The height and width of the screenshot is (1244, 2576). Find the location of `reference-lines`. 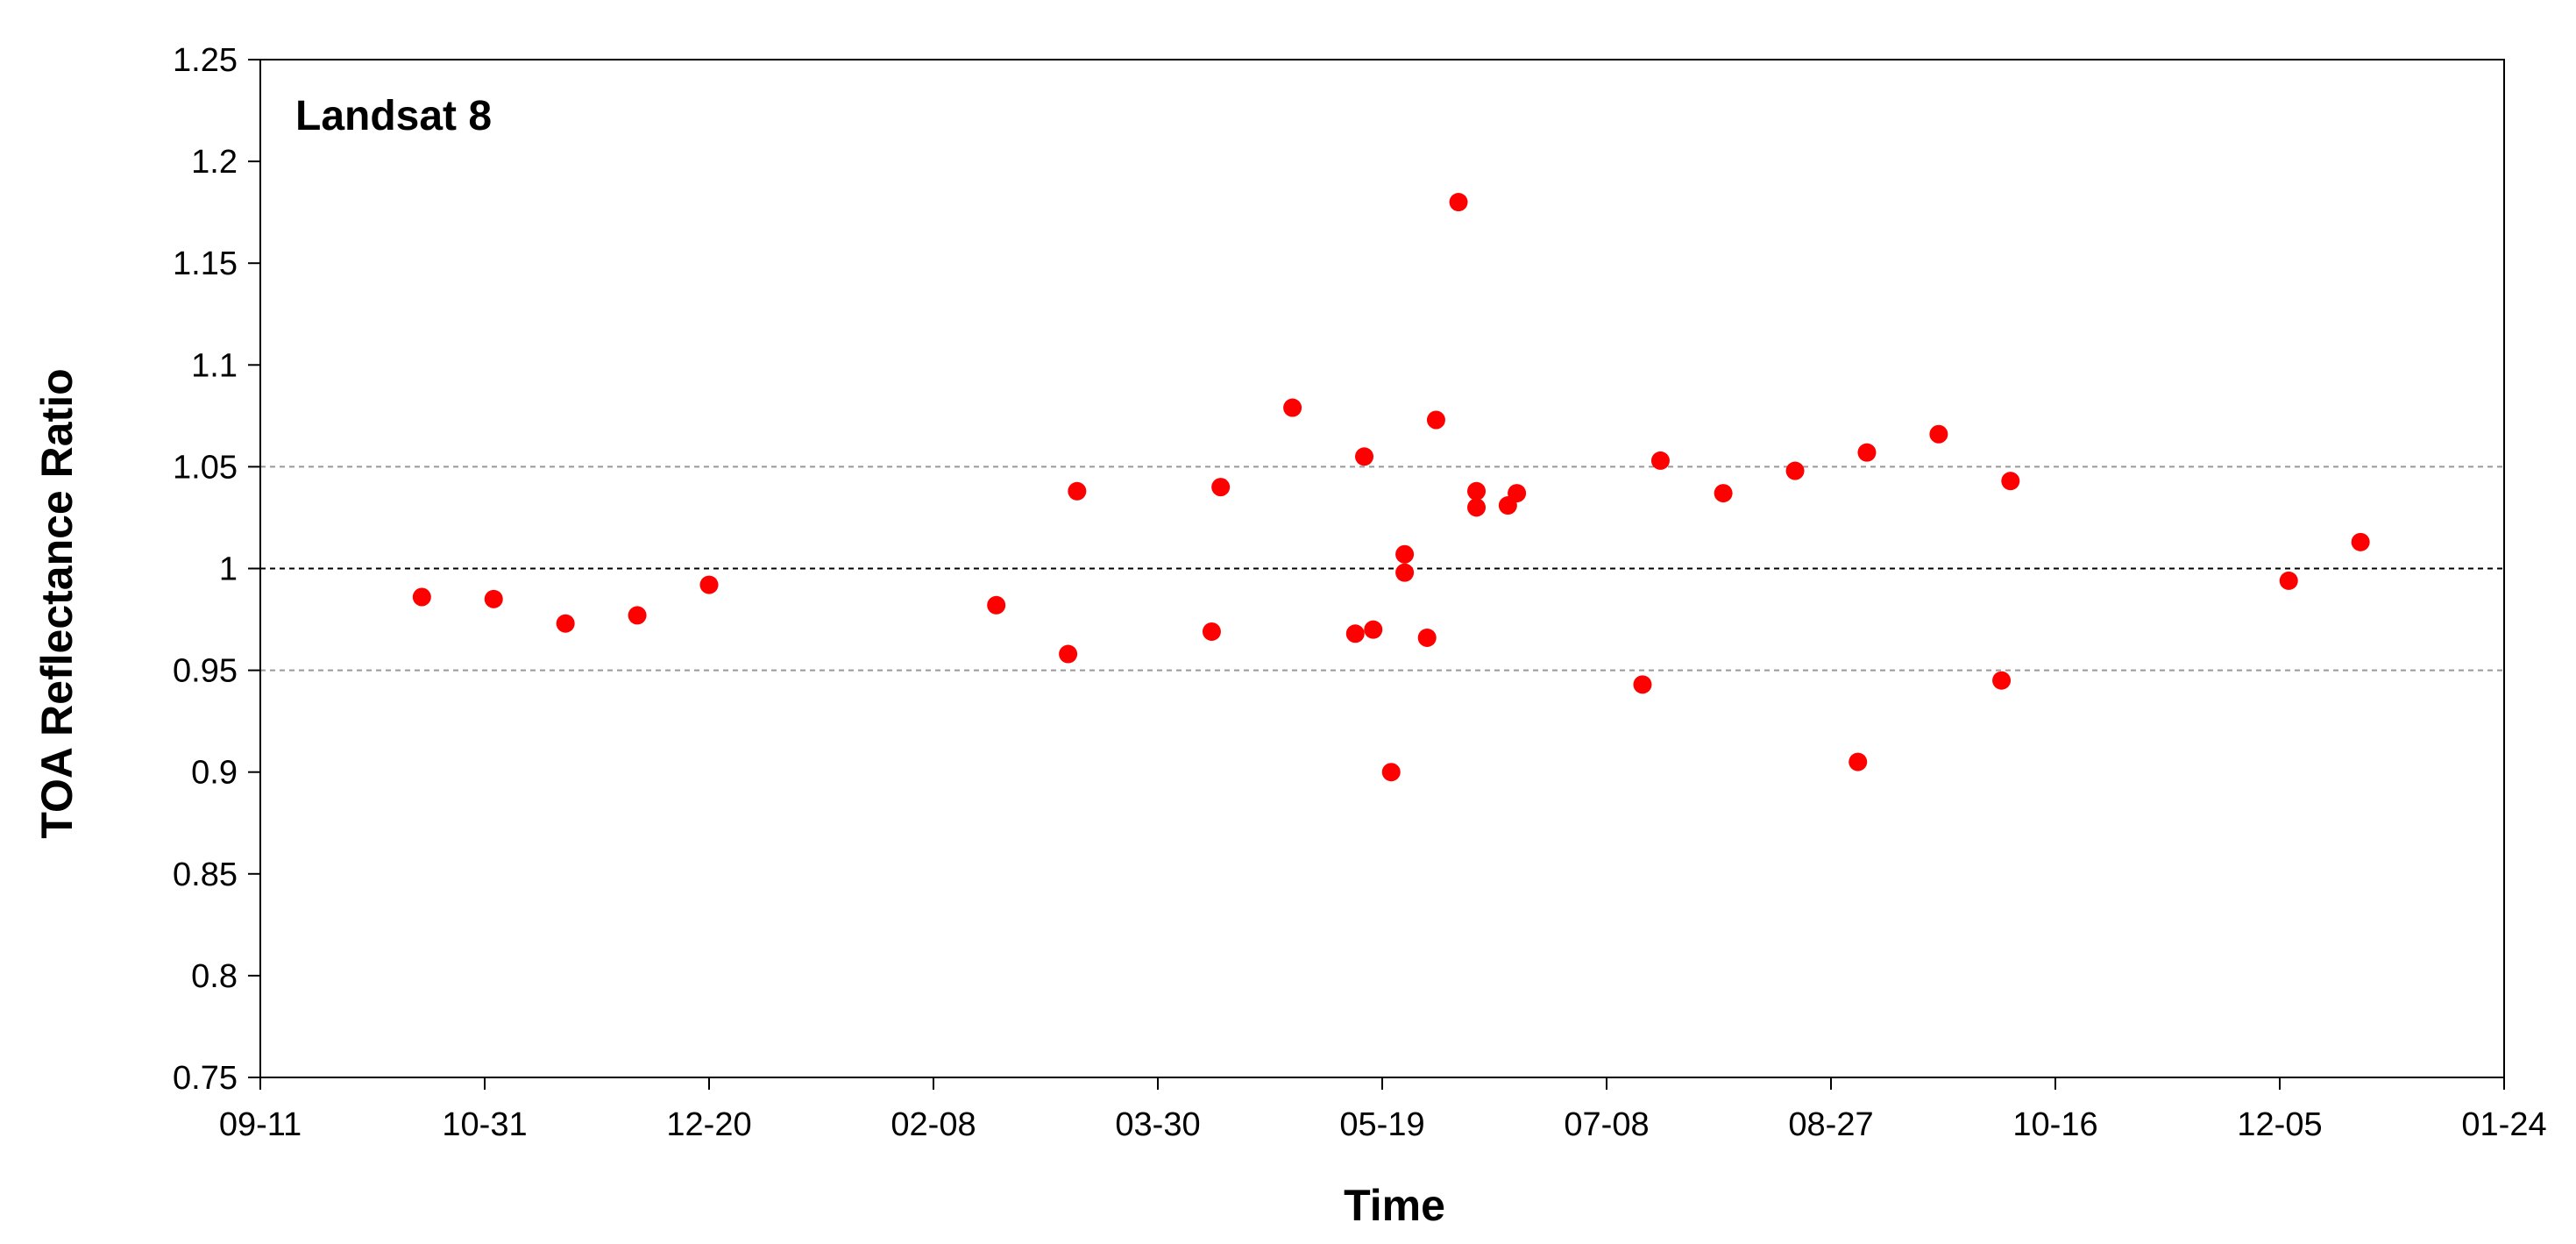

reference-lines is located at coordinates (1382, 569).